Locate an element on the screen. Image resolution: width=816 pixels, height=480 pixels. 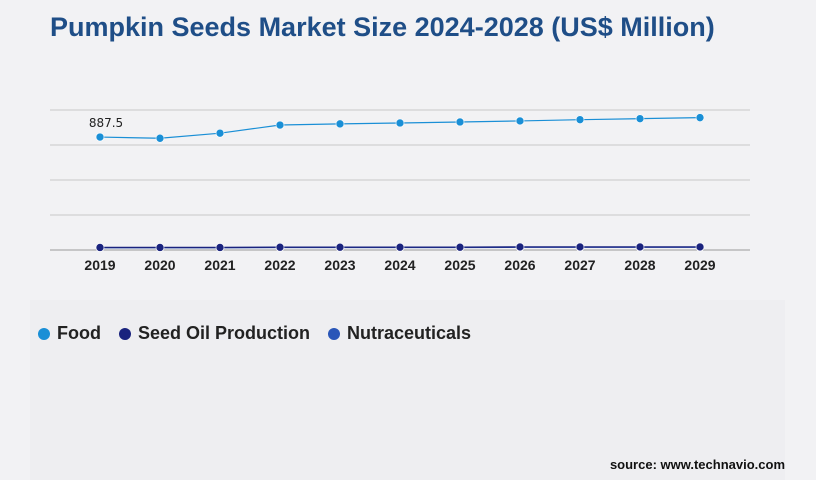
legend-item-seed-oil: Seed Oil Production is located at coordinates (214, 333).